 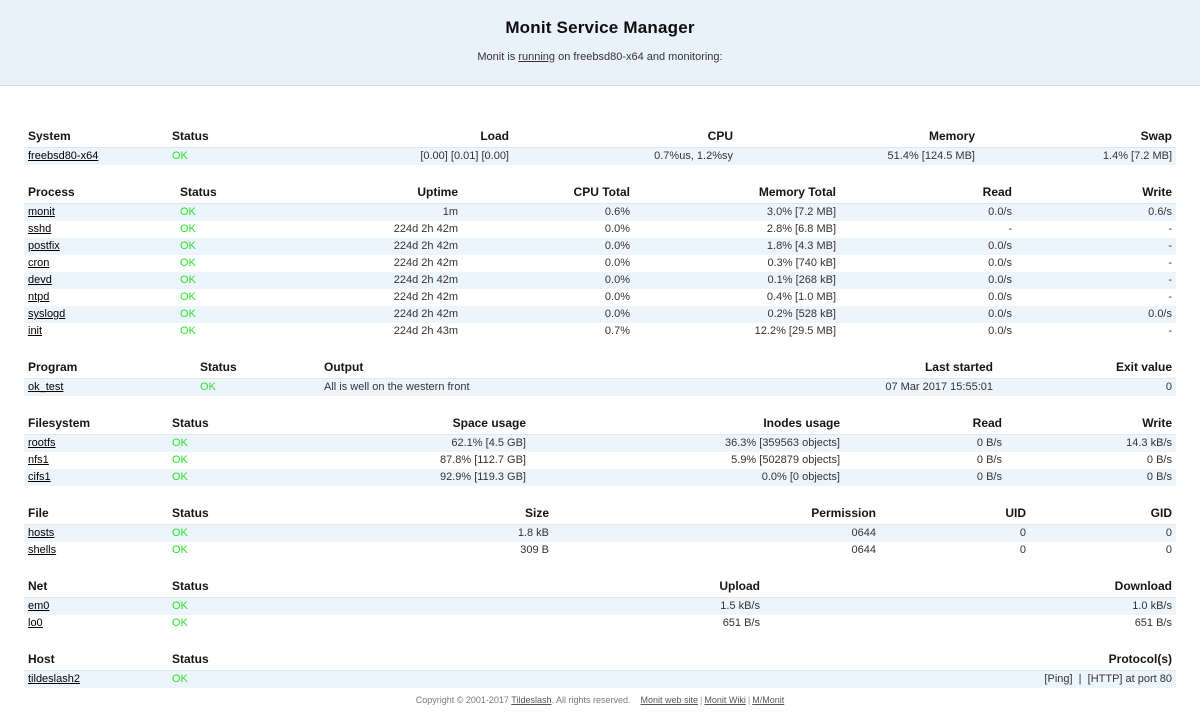 What do you see at coordinates (1149, 443) in the screenshot?
I see `write-cell: 14.3 kB/s` at bounding box center [1149, 443].